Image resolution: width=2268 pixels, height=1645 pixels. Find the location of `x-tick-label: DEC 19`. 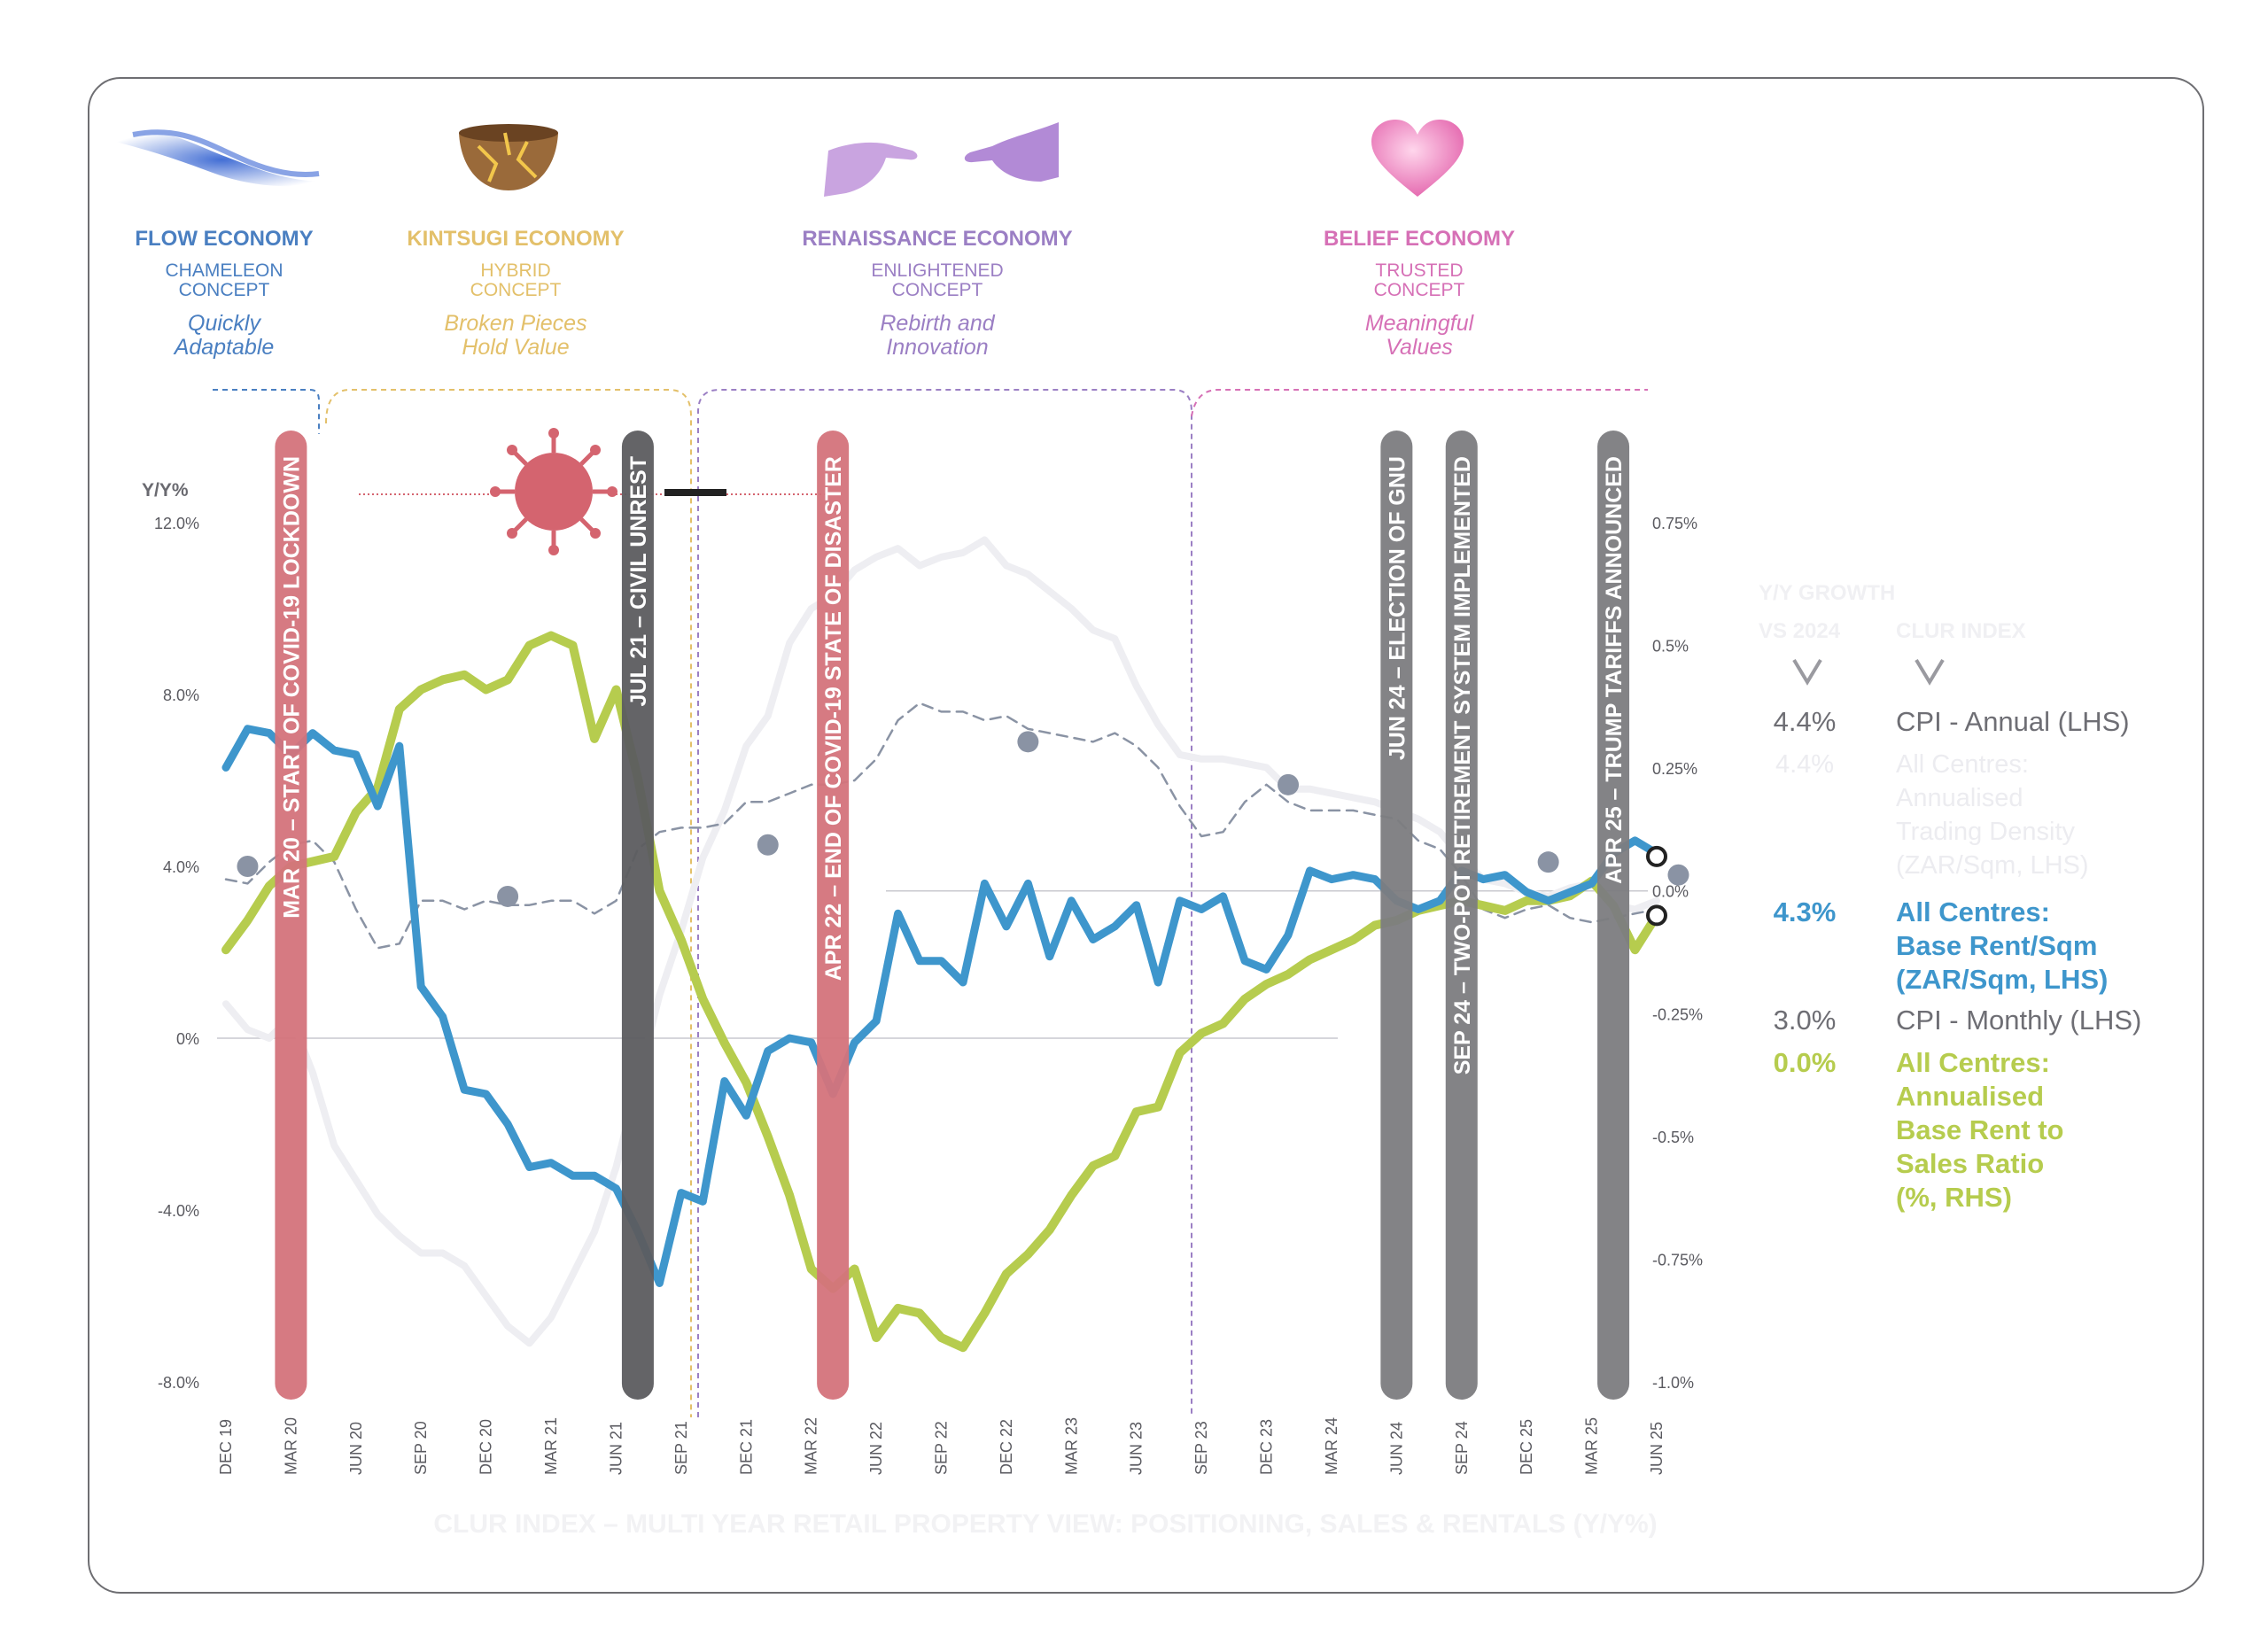

x-tick-label: DEC 19 is located at coordinates (226, 1447).